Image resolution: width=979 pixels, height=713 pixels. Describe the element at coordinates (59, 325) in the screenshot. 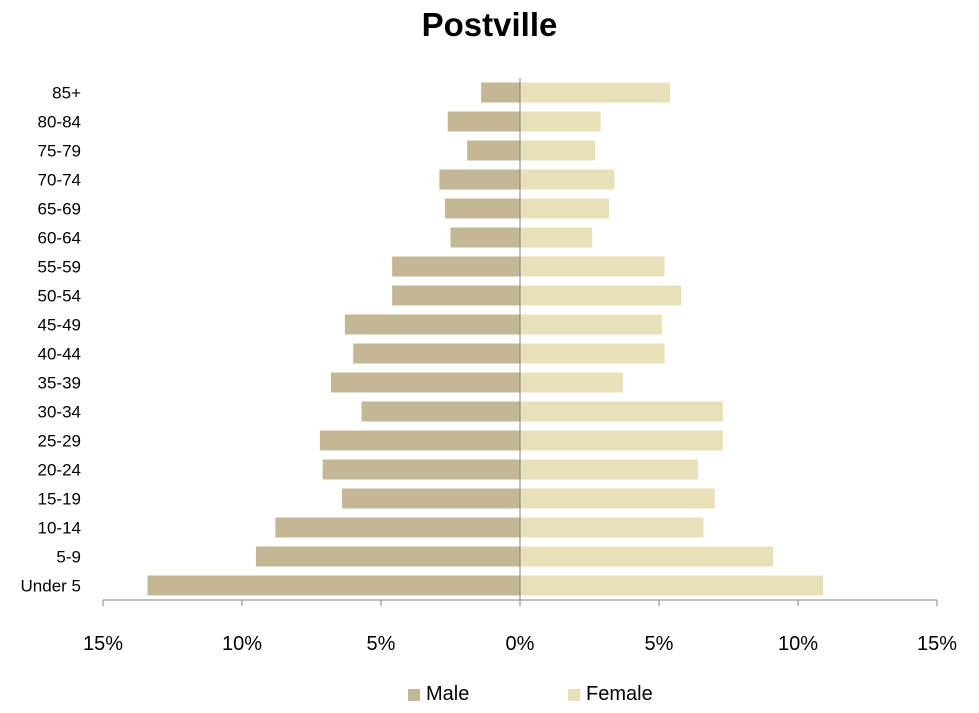

I see `category-label-45-49: 45-49` at that location.